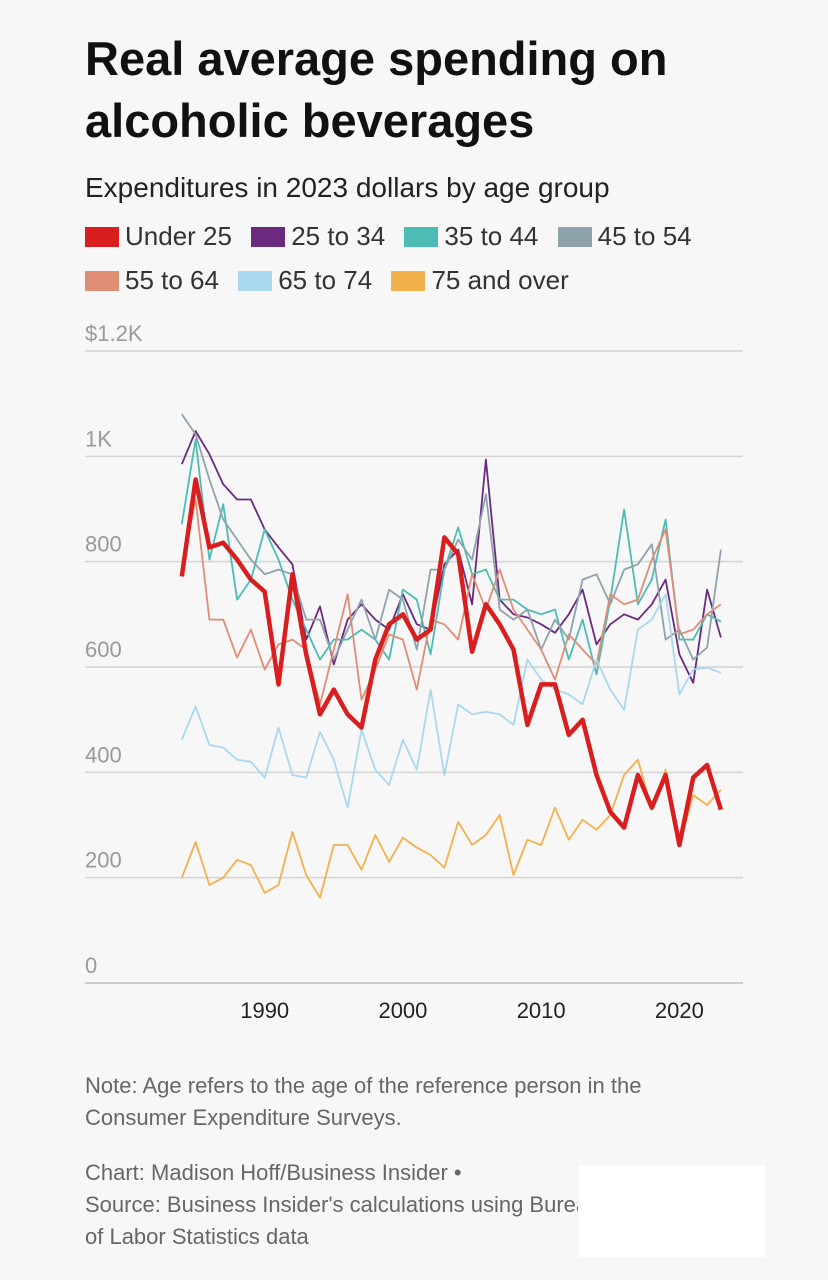 Image resolution: width=828 pixels, height=1280 pixels. I want to click on x-tick-label: 1990, so click(264, 1010).